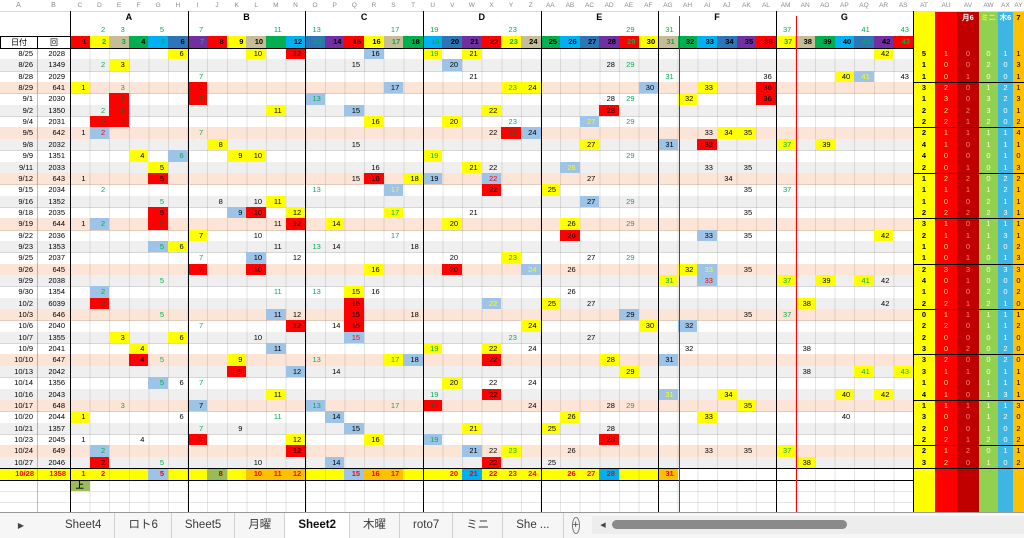 This screenshot has height=538, width=1024. Describe the element at coordinates (25, 315) in the screenshot. I see `date-cell: 10/3` at that location.